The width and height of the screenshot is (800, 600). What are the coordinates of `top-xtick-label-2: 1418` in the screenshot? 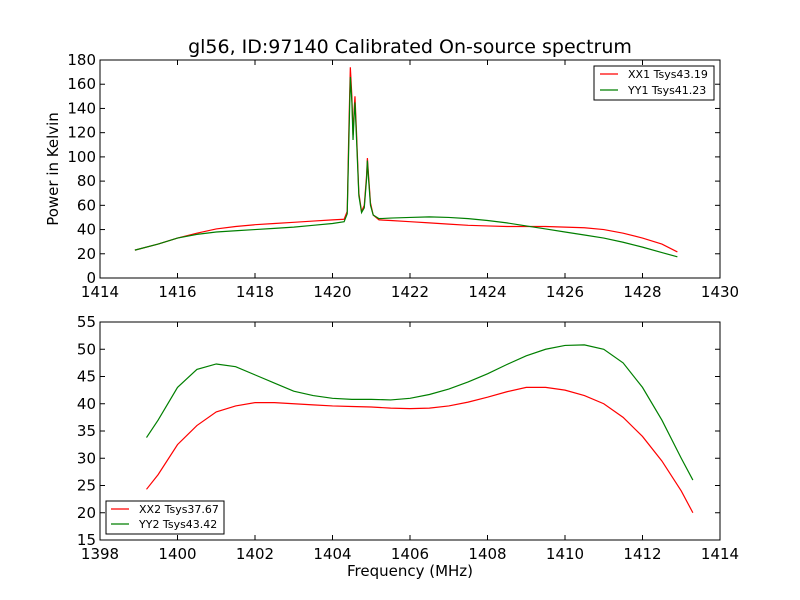 It's located at (255, 292).